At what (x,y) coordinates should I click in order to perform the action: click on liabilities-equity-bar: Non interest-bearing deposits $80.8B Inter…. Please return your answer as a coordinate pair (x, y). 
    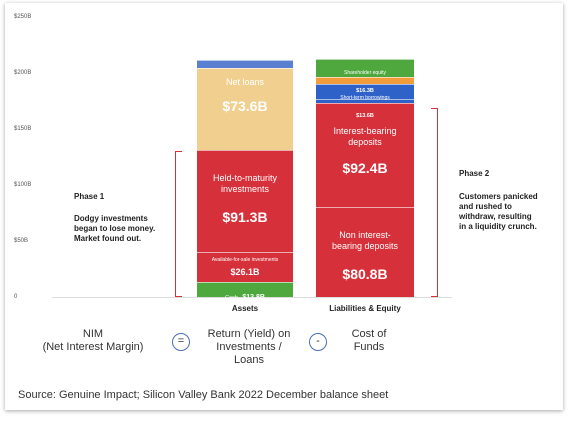
    Looking at the image, I should click on (365, 178).